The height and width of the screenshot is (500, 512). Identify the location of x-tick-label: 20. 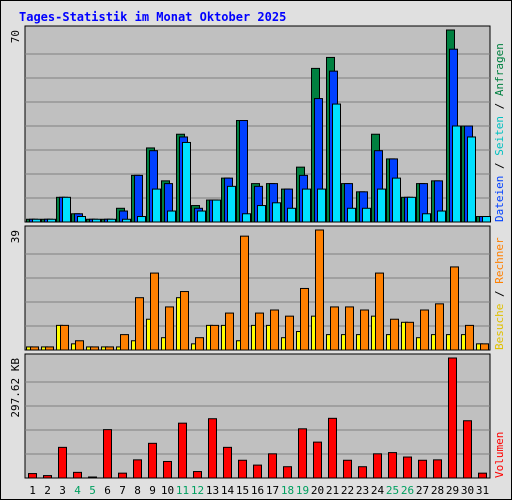
(317, 490).